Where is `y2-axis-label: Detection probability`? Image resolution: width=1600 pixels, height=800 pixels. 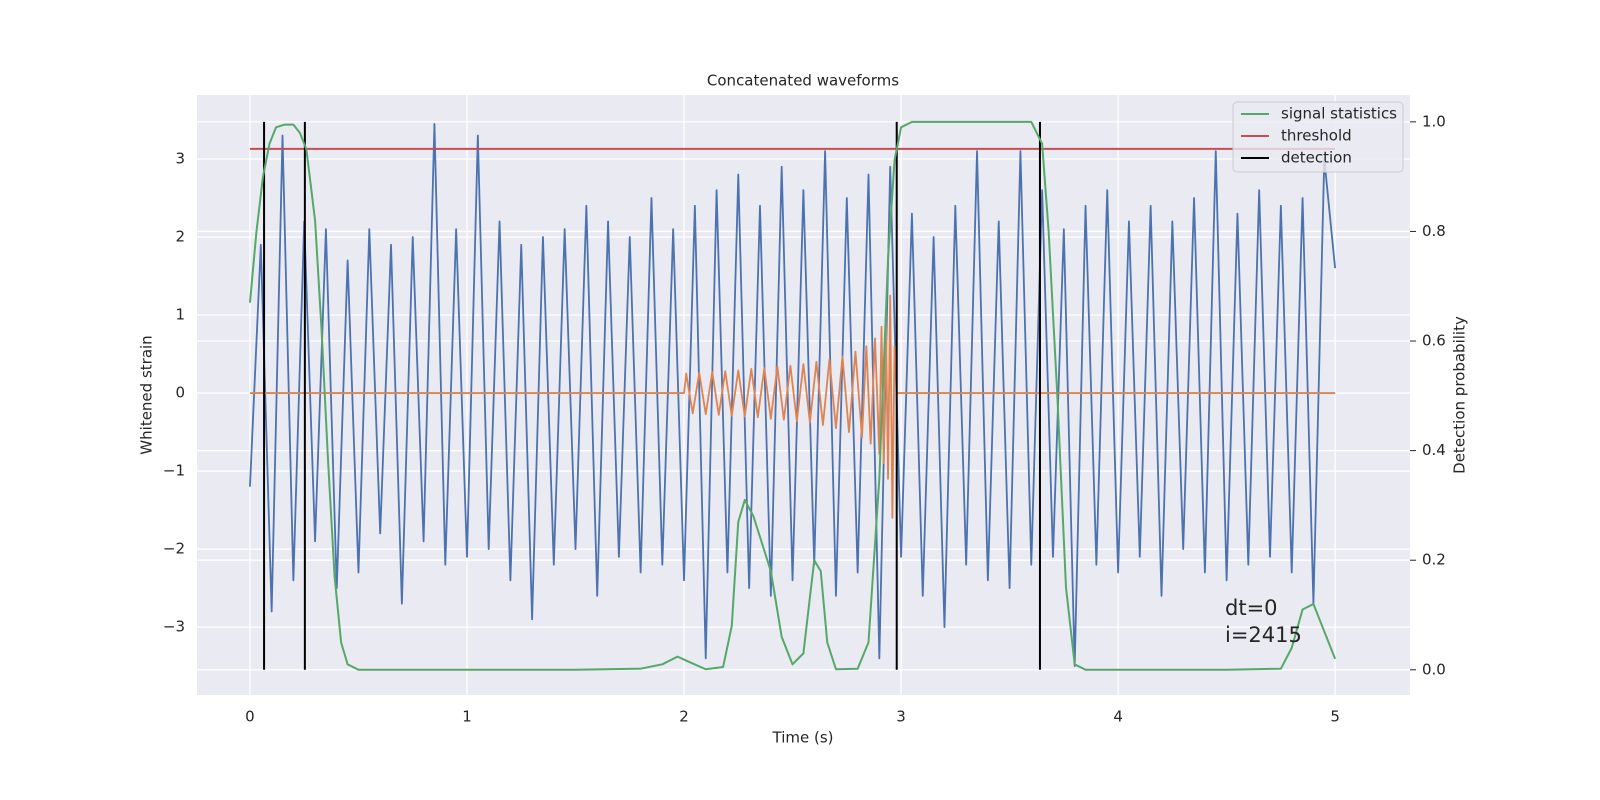
y2-axis-label: Detection probability is located at coordinates (1460, 395).